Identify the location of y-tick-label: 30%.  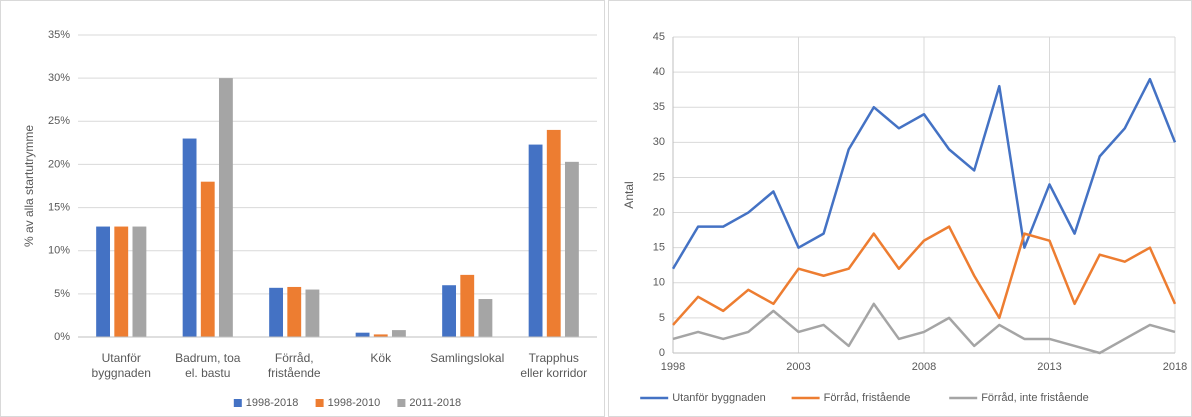
(59, 78).